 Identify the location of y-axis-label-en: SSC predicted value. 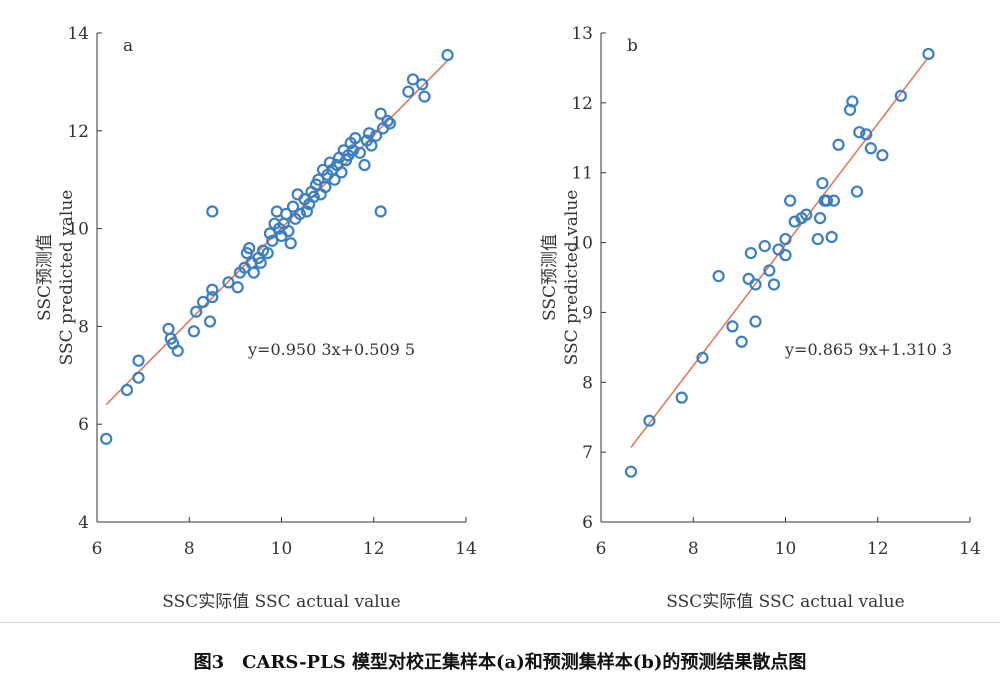
(67, 278).